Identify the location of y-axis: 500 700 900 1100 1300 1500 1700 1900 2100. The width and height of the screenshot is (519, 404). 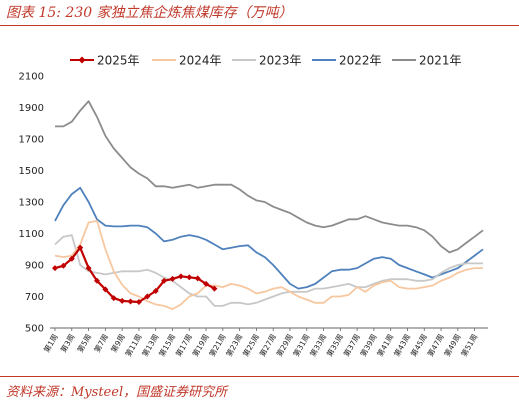
(31, 203).